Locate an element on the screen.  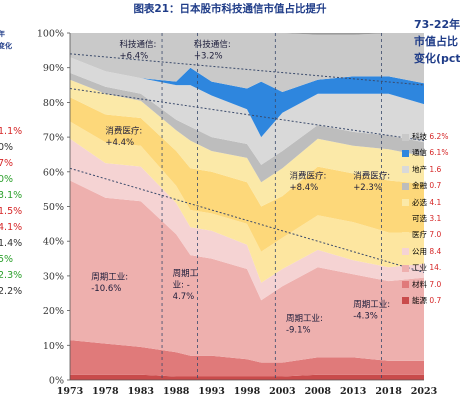
left-value: 3.1% is located at coordinates (11, 195).